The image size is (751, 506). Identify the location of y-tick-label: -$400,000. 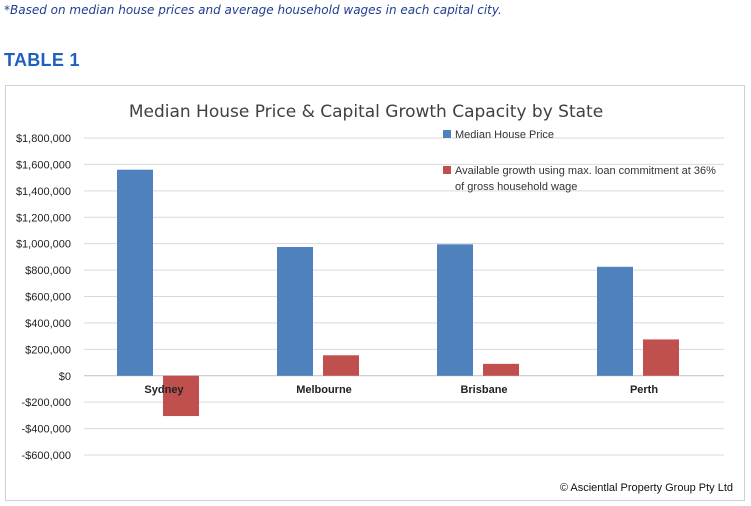
(46, 430).